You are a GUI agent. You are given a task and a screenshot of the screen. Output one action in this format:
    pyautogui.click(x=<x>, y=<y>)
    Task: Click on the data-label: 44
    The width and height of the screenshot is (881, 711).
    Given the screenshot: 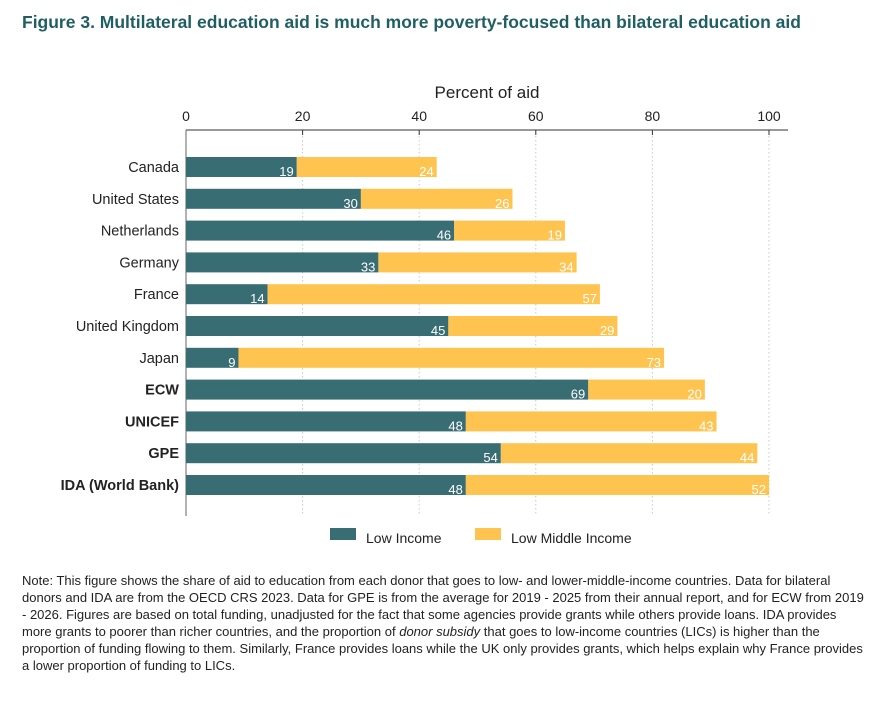 What is the action you would take?
    pyautogui.click(x=747, y=457)
    